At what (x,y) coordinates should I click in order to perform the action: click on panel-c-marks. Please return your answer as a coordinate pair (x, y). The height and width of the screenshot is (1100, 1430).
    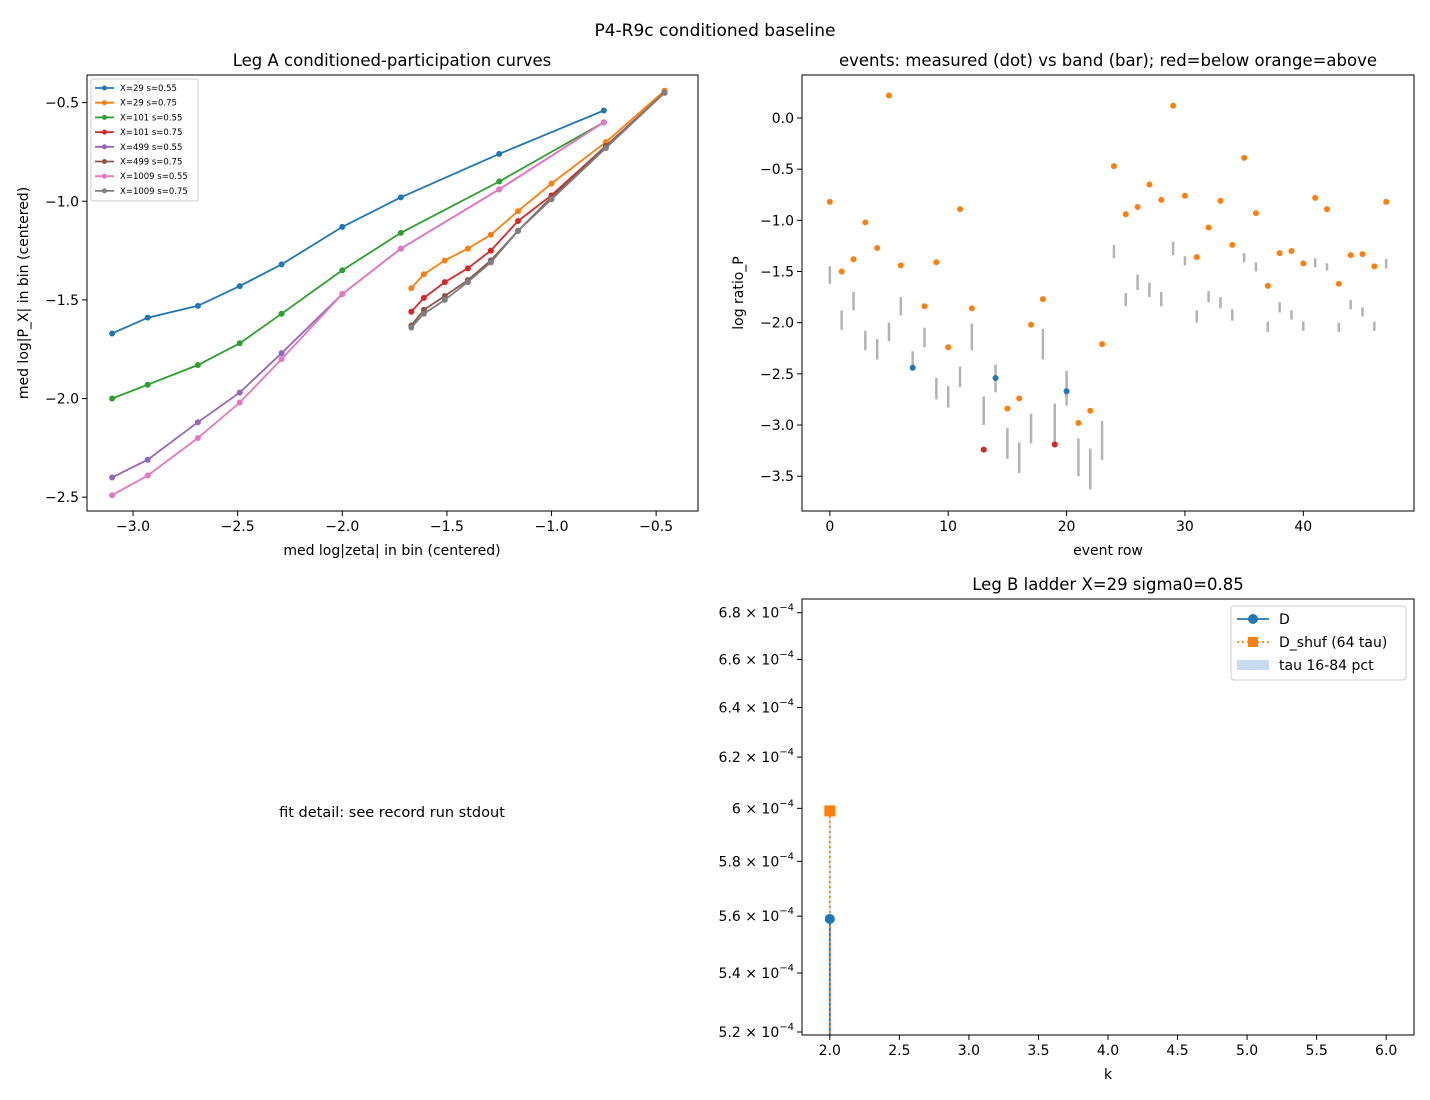
    Looking at the image, I should click on (830, 920).